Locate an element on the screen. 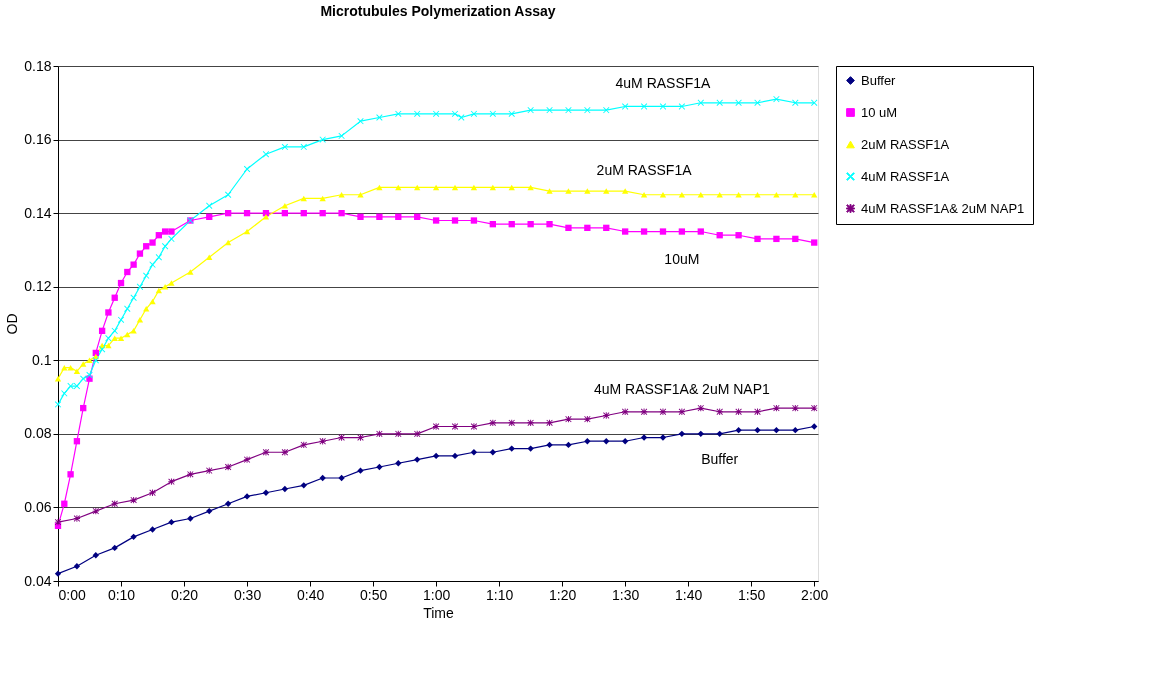 The width and height of the screenshot is (1158, 673). annotation: 4uM RASSF1A is located at coordinates (663, 83).